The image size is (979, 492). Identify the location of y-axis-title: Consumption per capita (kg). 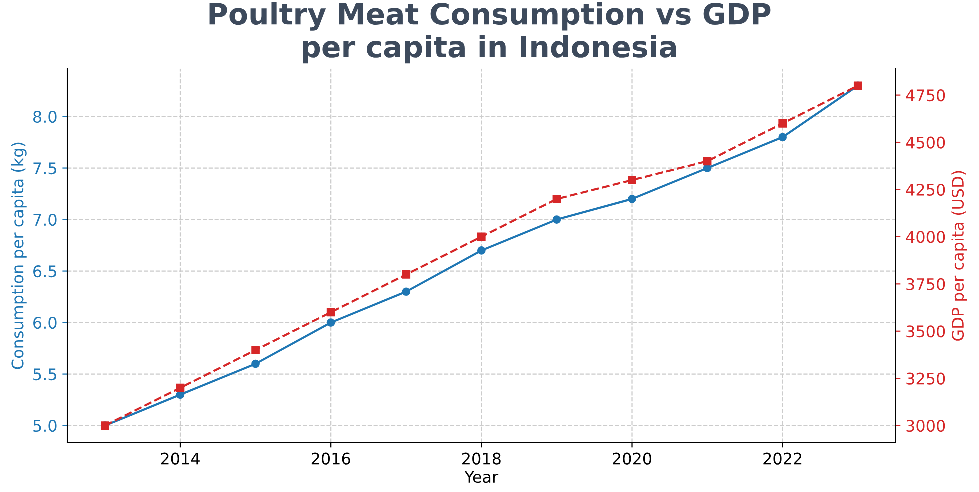
(19, 256).